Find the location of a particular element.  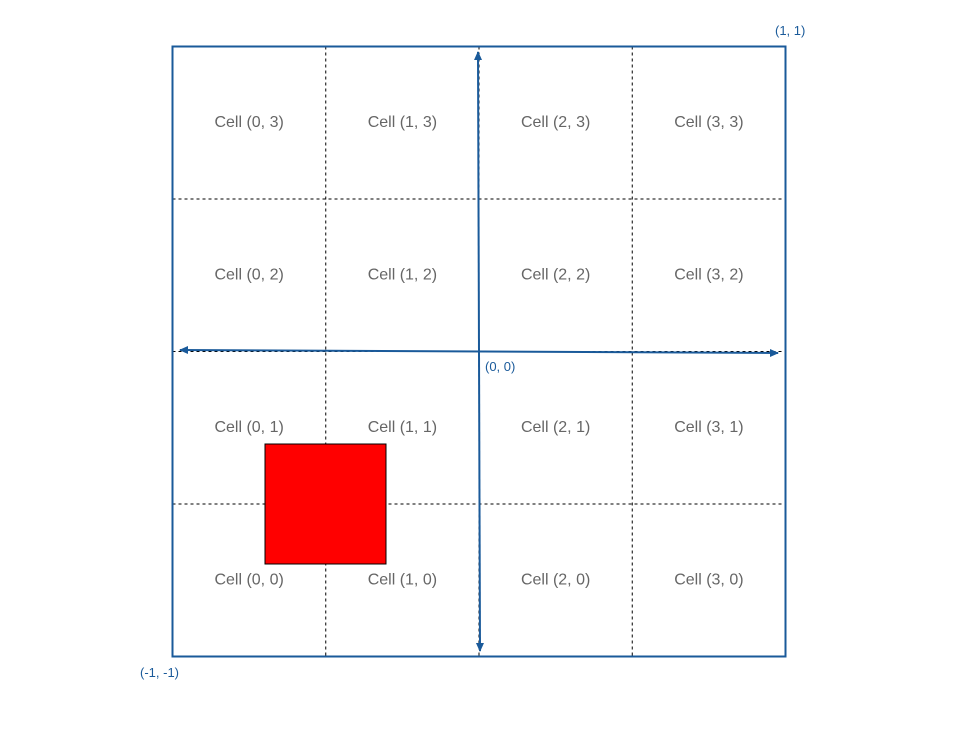

cell-label: Cell (2, 0) is located at coordinates (555, 579).